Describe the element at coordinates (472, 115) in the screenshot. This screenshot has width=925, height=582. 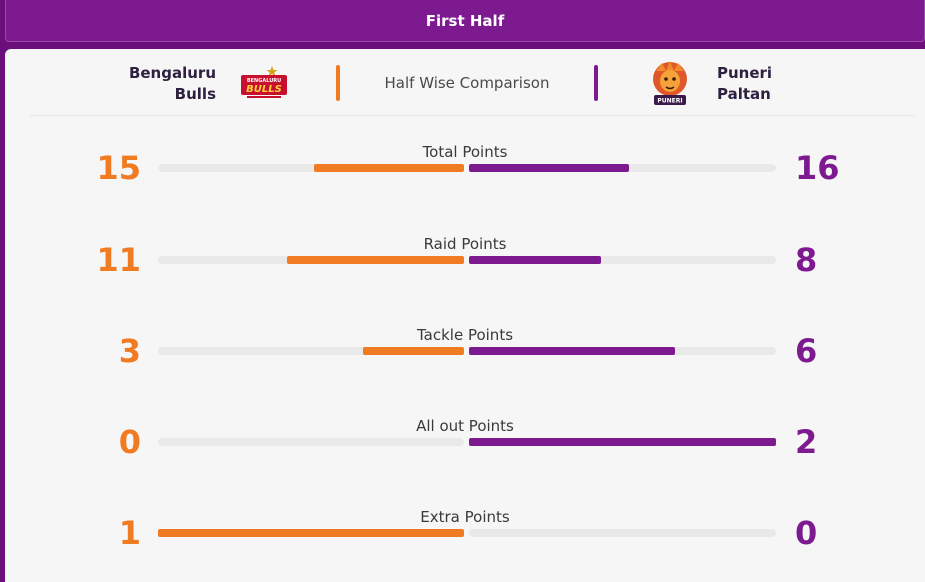
I see `header-divider` at that location.